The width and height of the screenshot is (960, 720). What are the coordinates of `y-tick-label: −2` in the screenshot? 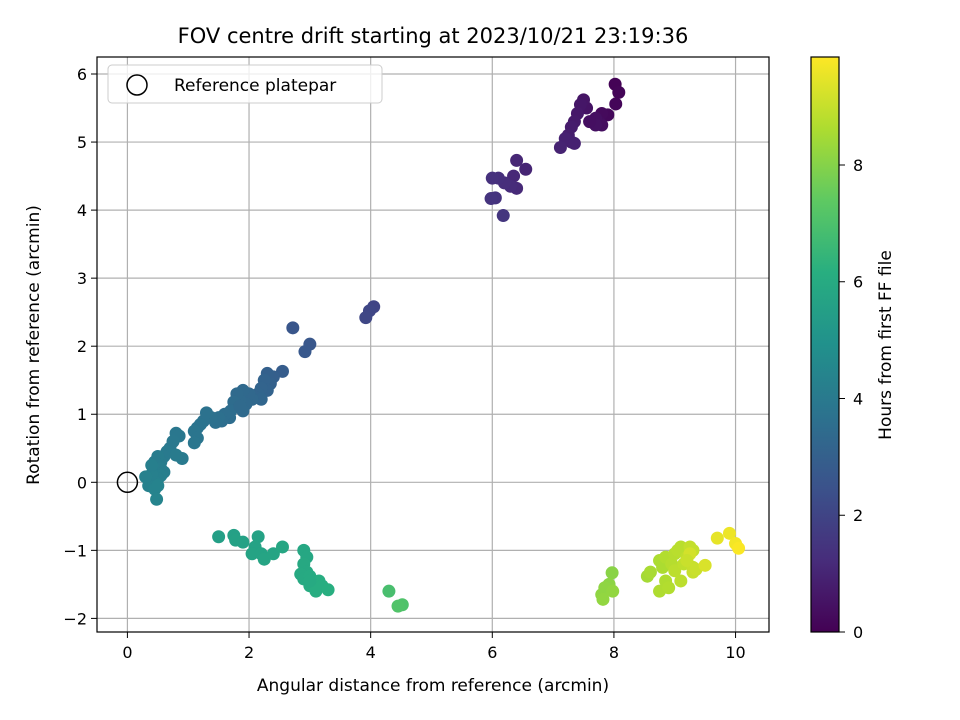 It's located at (75, 618).